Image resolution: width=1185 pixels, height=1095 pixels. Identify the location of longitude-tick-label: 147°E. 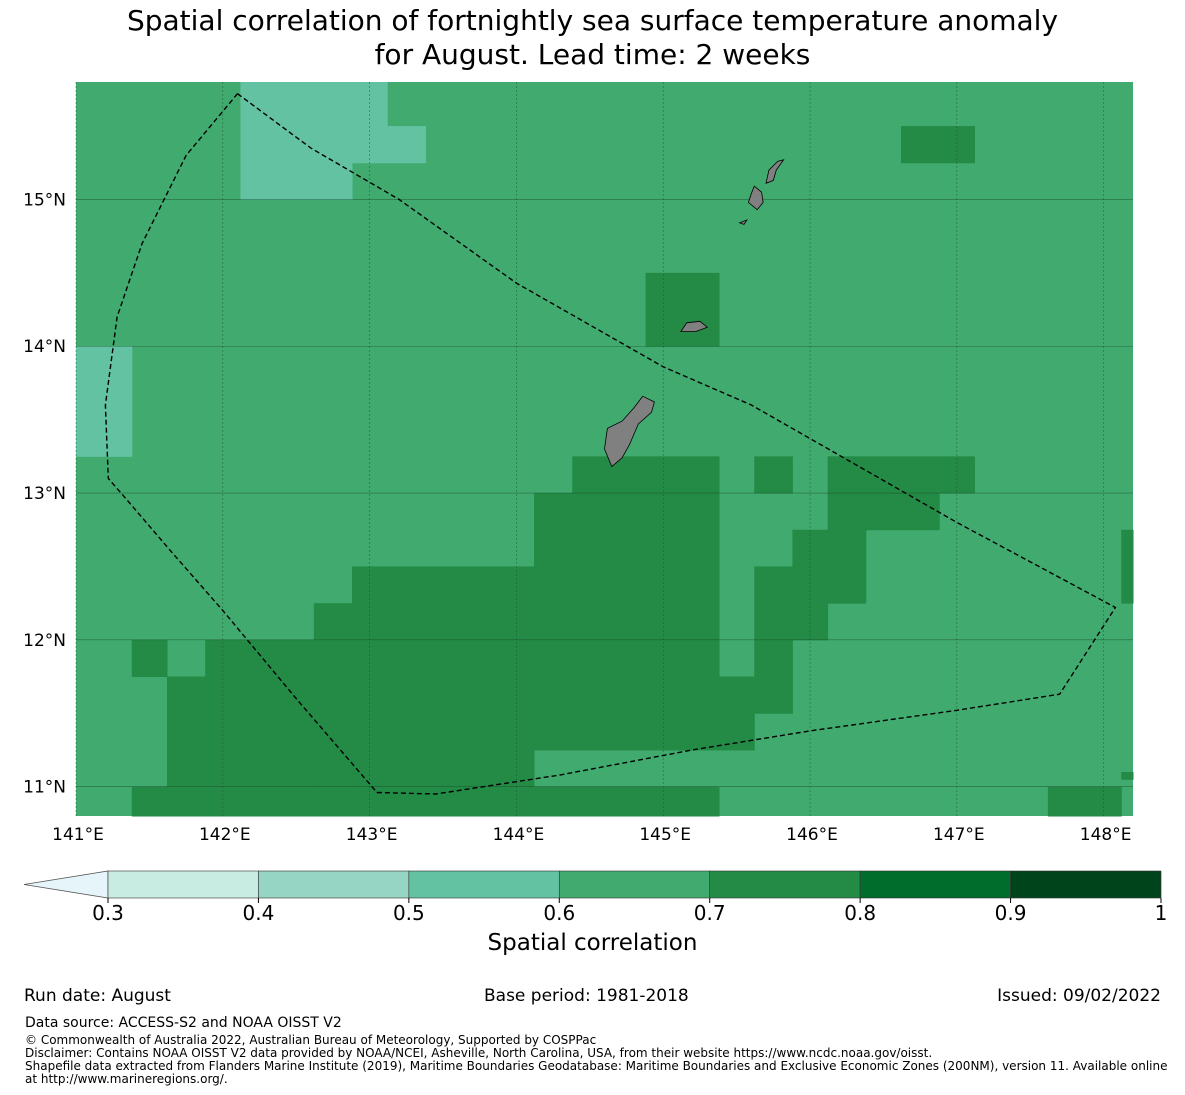
(959, 835).